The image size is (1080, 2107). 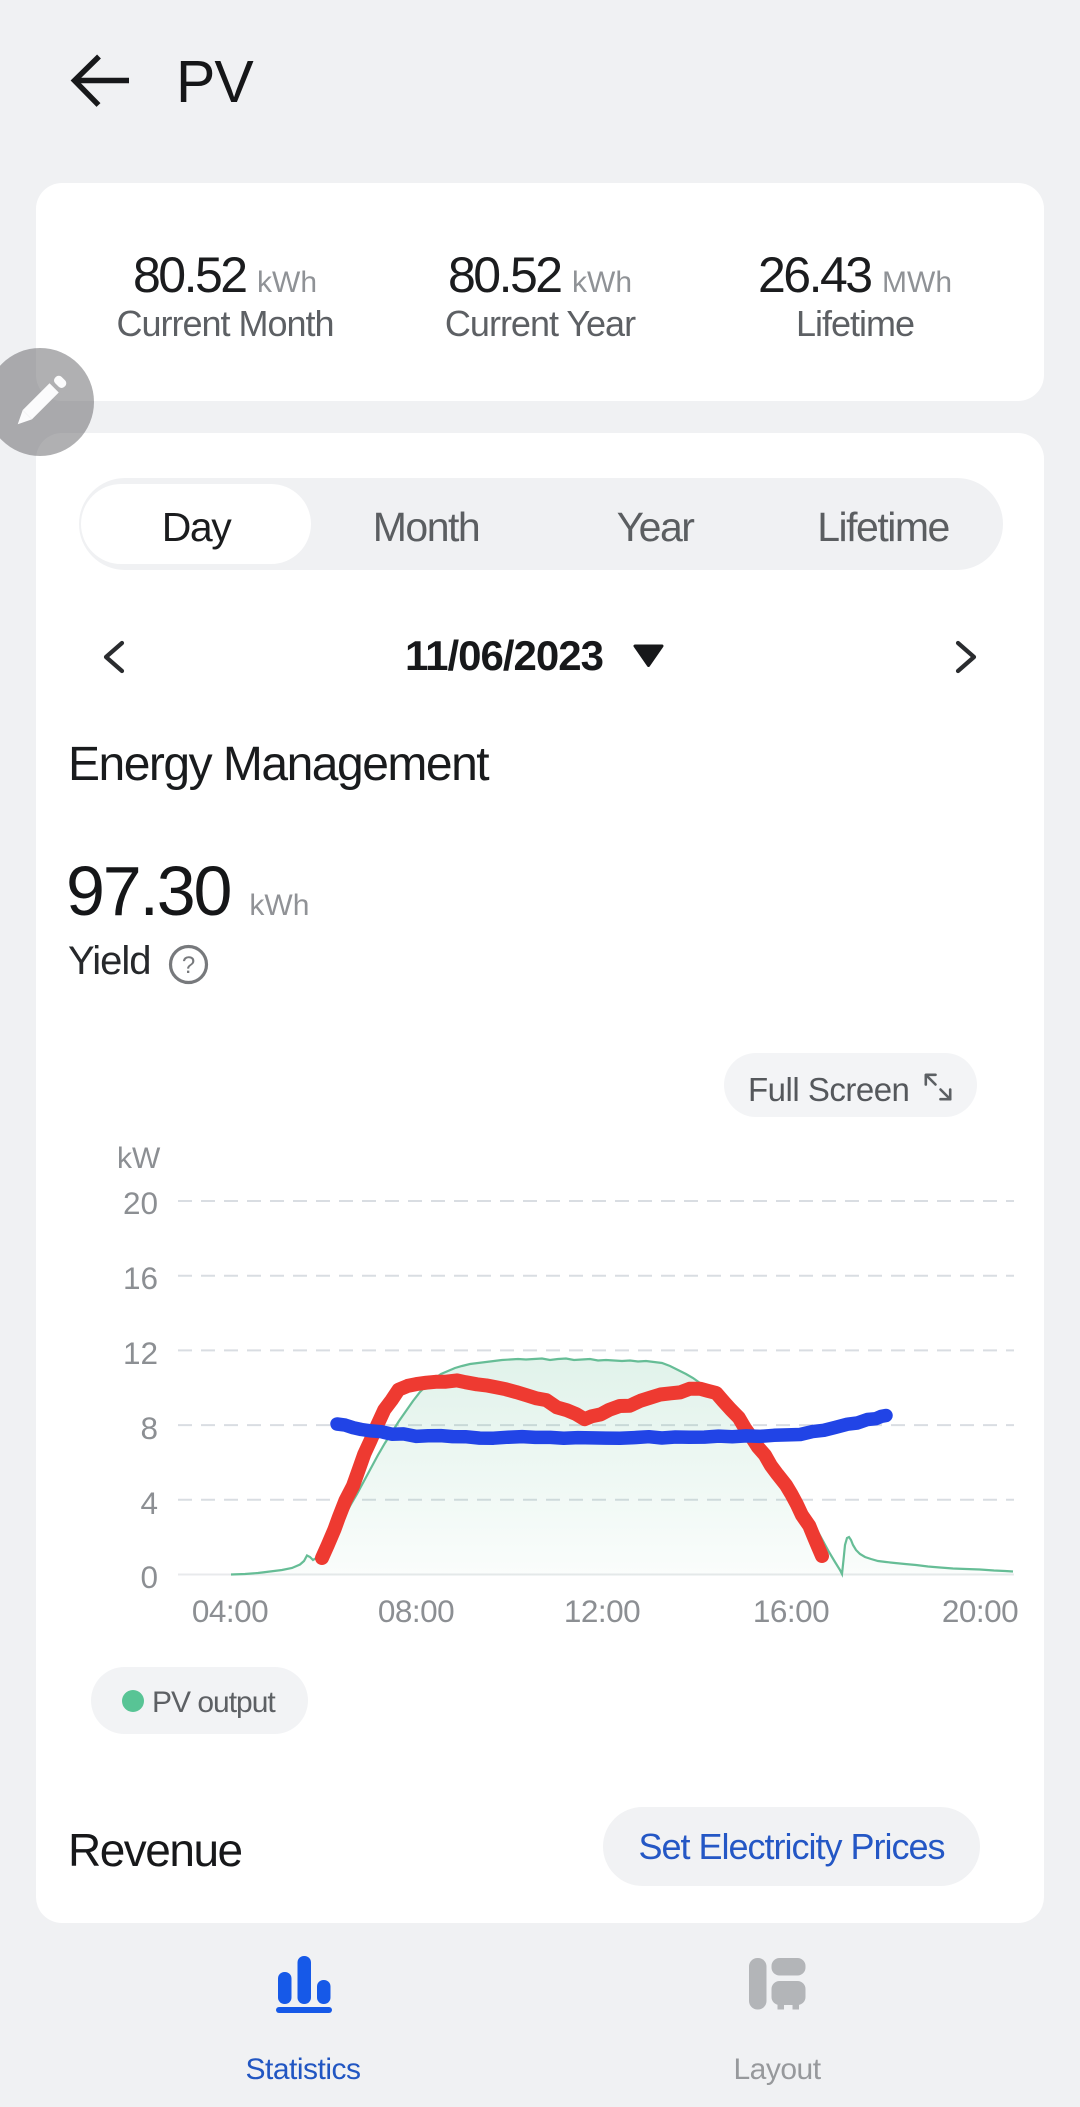 What do you see at coordinates (791, 1611) in the screenshot?
I see `svg-text: 16:00` at bounding box center [791, 1611].